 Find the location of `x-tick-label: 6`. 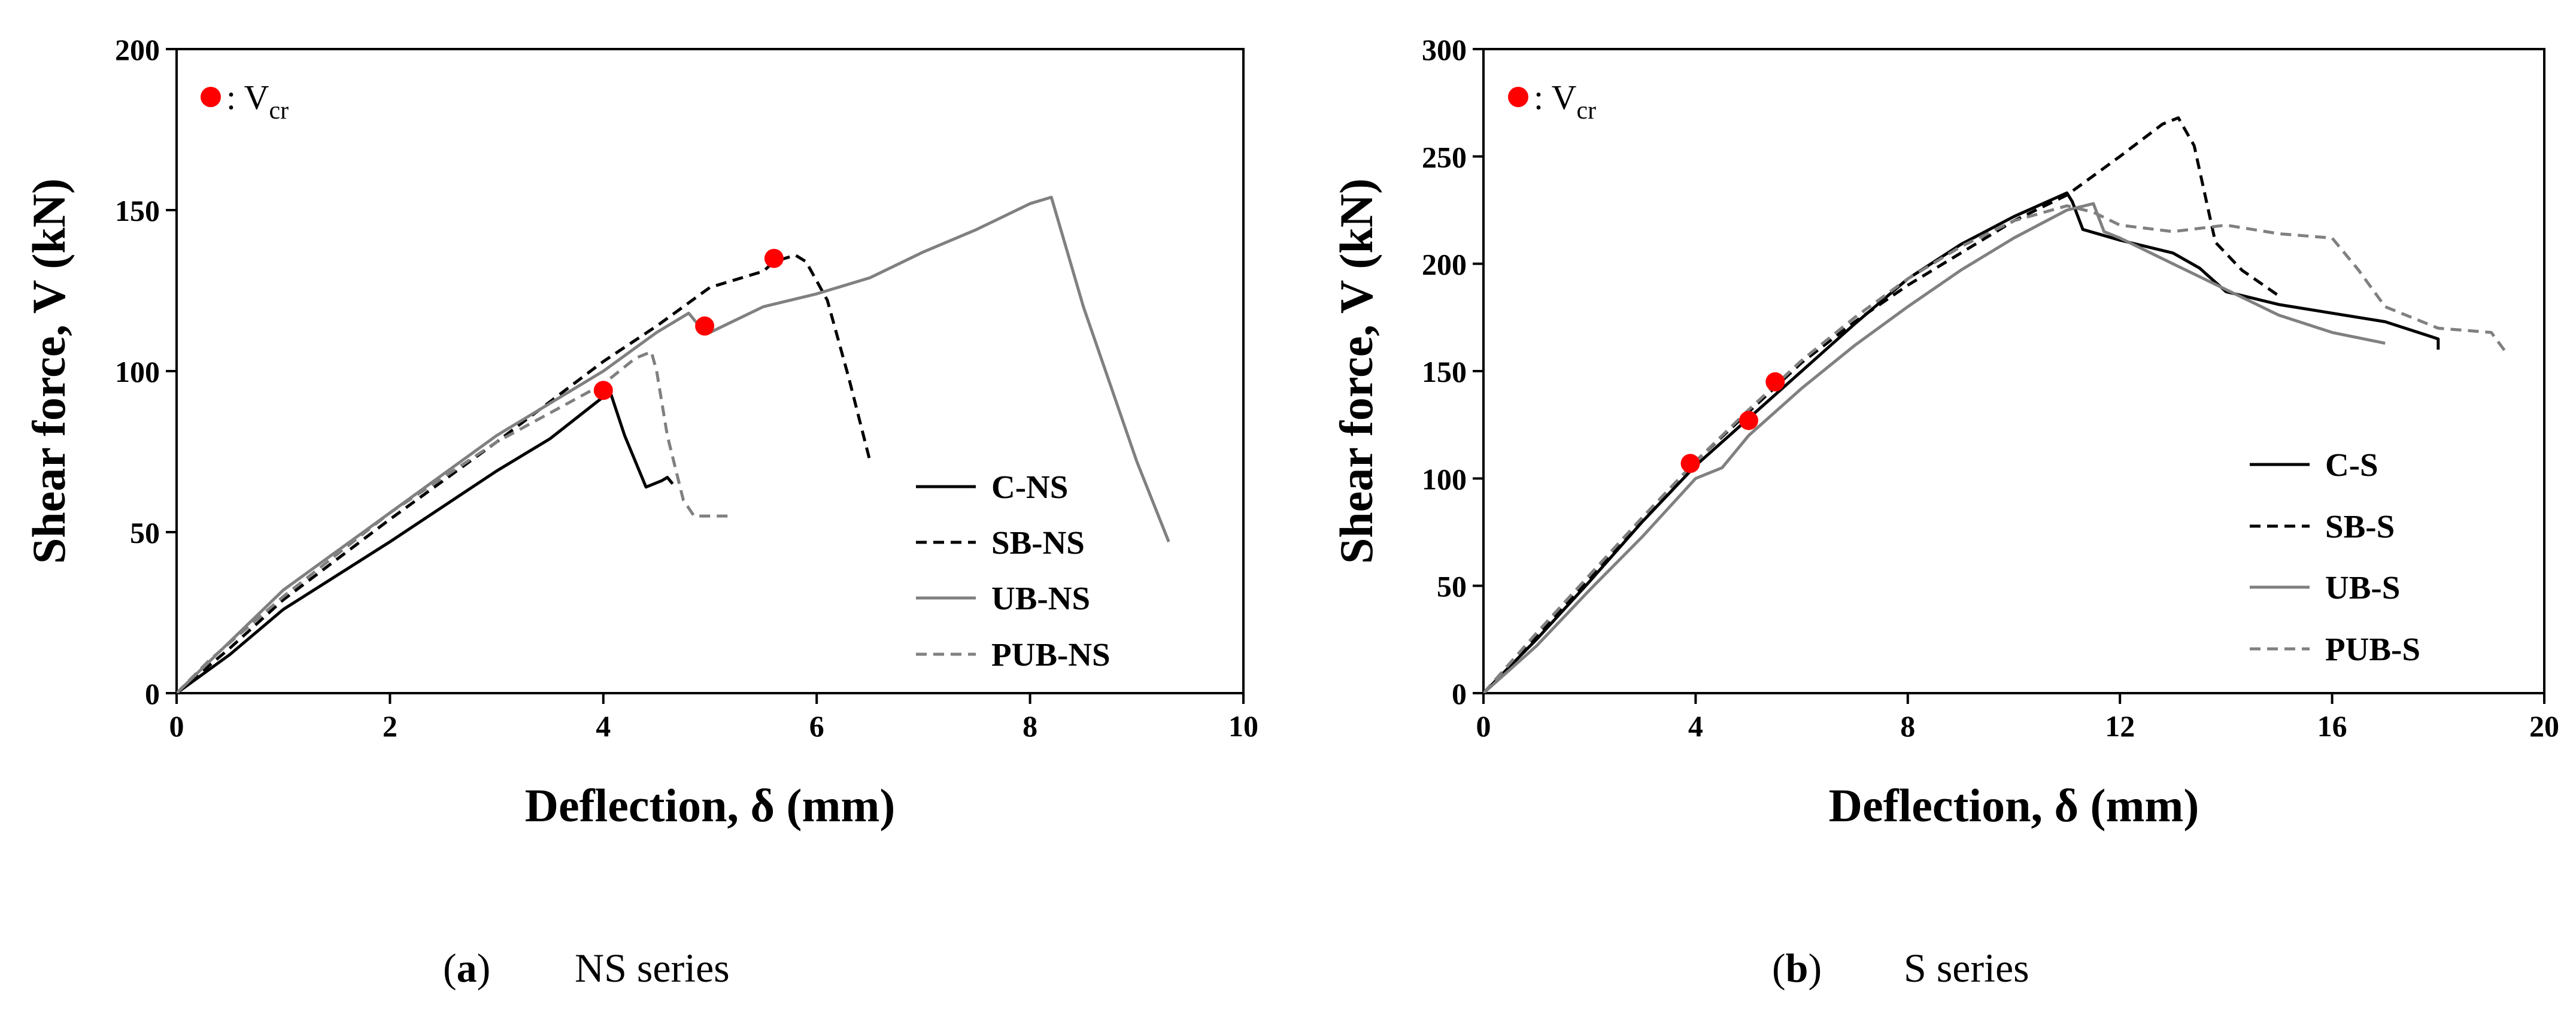

x-tick-label: 6 is located at coordinates (817, 726).